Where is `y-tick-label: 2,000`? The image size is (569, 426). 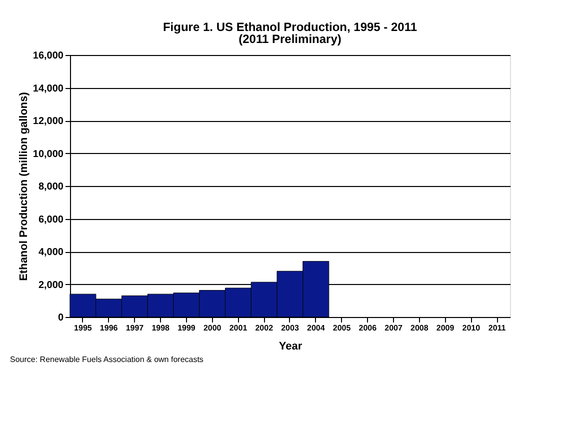
y-tick-label: 2,000 is located at coordinates (51, 285).